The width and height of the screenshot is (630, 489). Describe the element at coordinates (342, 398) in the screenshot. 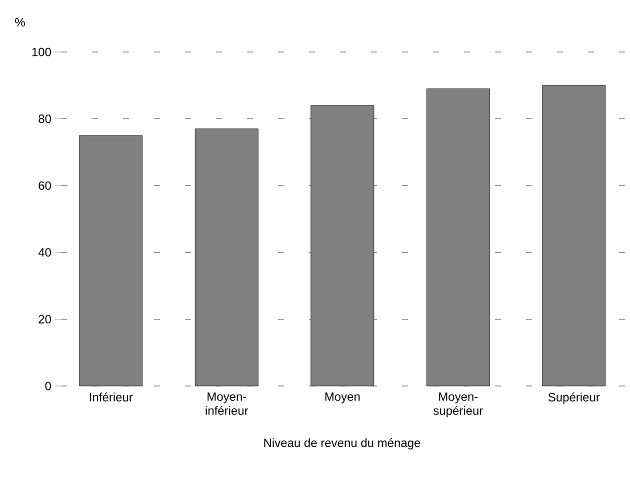

I see `x-tick-label: Moyen` at that location.